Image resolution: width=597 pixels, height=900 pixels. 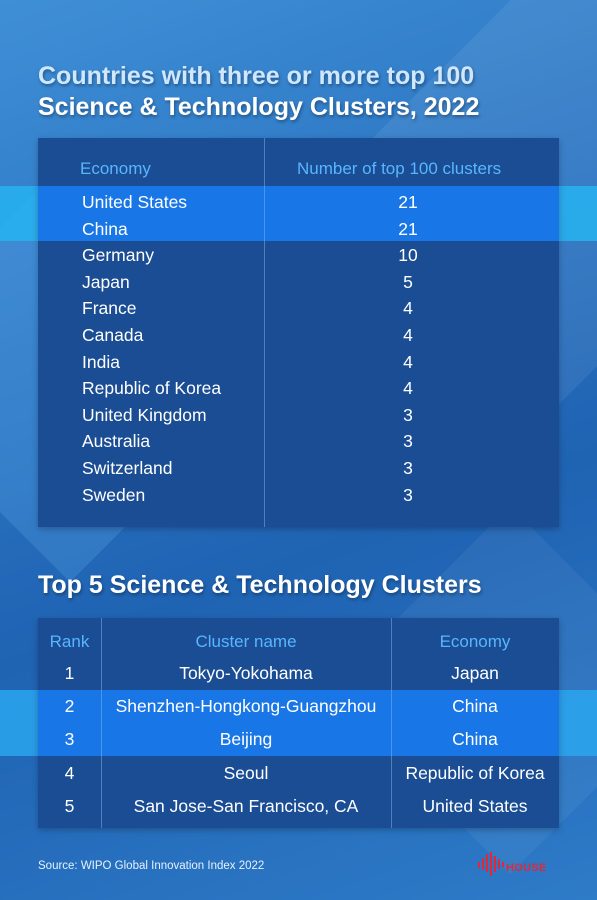 What do you see at coordinates (256, 76) in the screenshot?
I see `page-title-line-1: Countries with three or more top 100` at bounding box center [256, 76].